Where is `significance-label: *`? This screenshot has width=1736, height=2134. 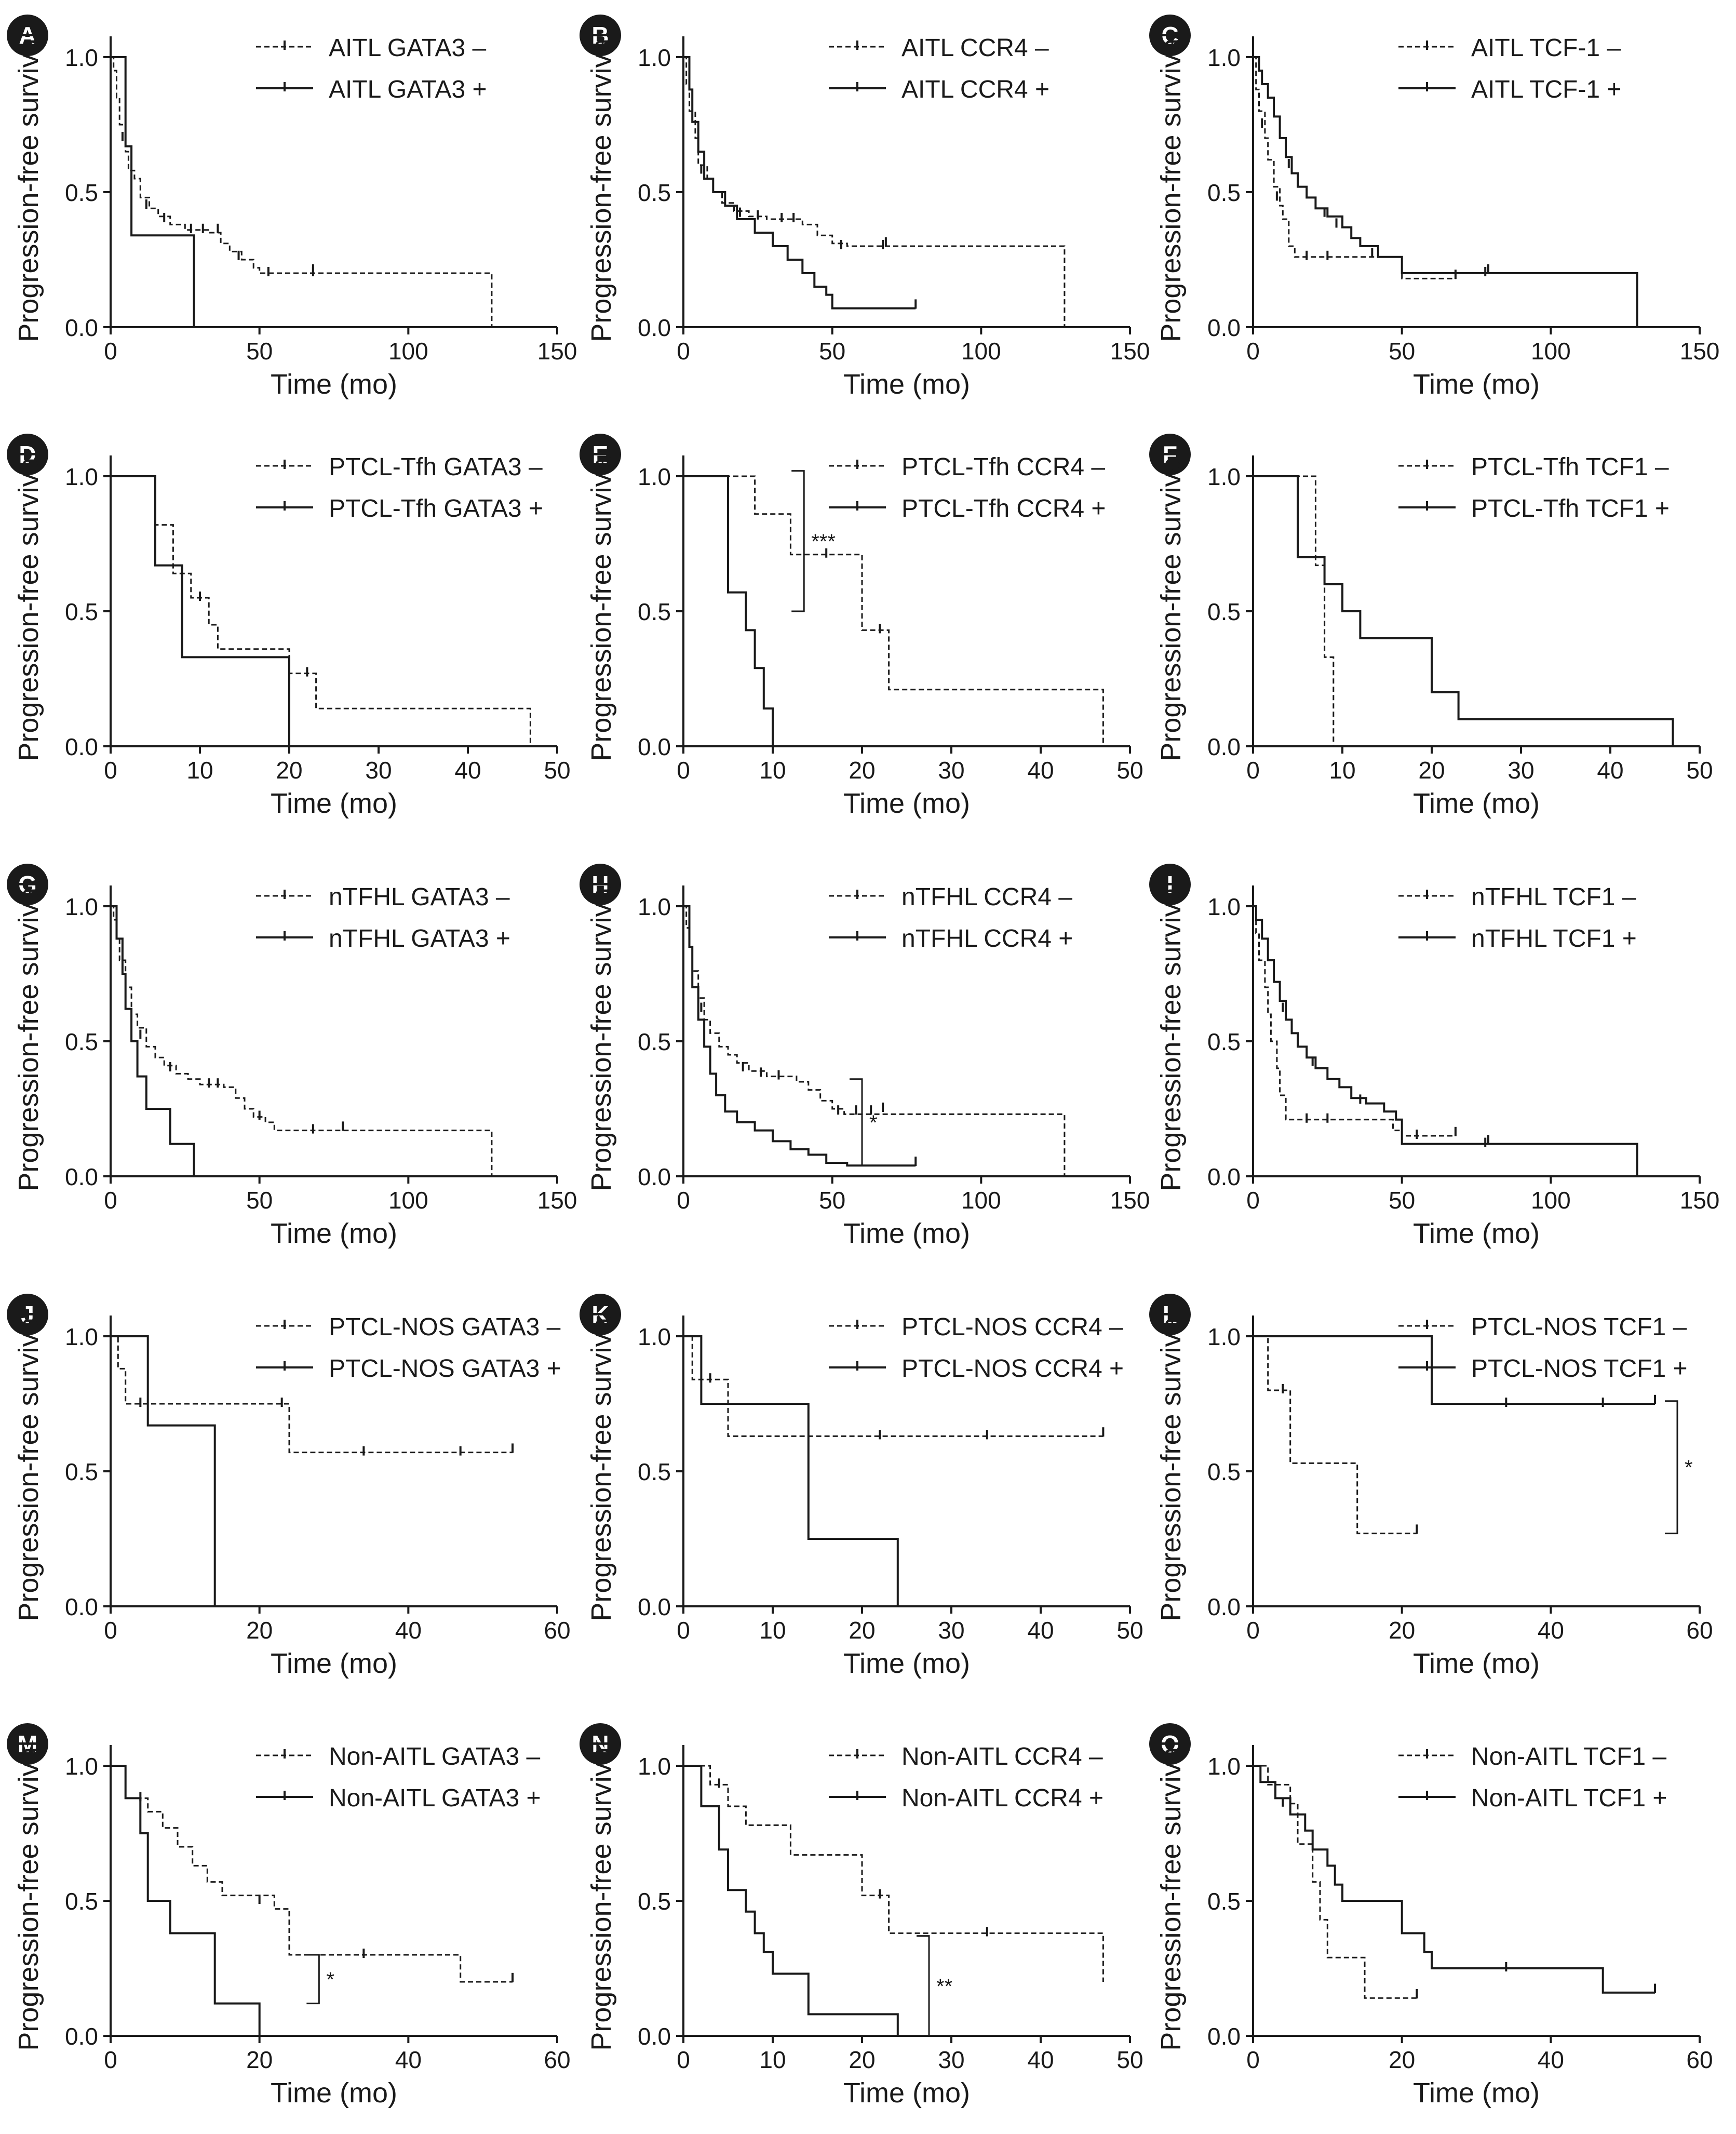
significance-label: * is located at coordinates (873, 1122).